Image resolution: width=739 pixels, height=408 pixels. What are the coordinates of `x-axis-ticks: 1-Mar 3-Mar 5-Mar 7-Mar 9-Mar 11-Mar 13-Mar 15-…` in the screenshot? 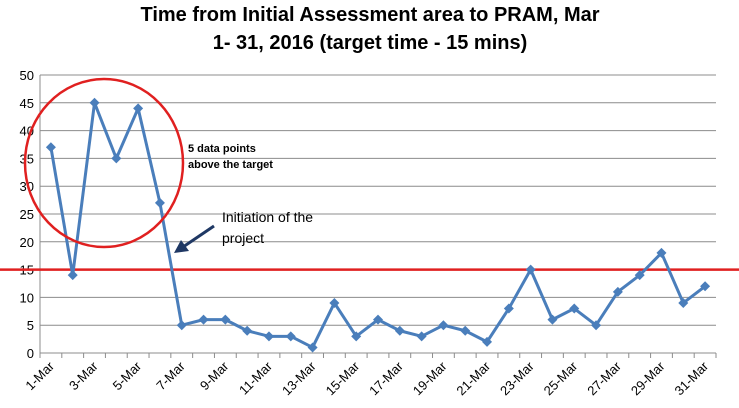 It's located at (369, 375).